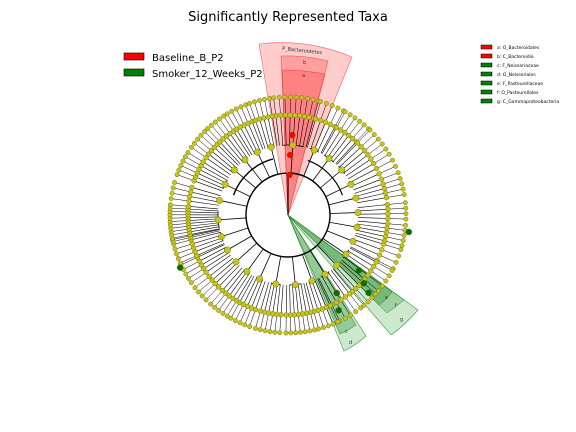 This screenshot has width=576, height=432. Describe the element at coordinates (528, 102) in the screenshot. I see `key-label-g: g: C_Gammaproteobacteria` at that location.